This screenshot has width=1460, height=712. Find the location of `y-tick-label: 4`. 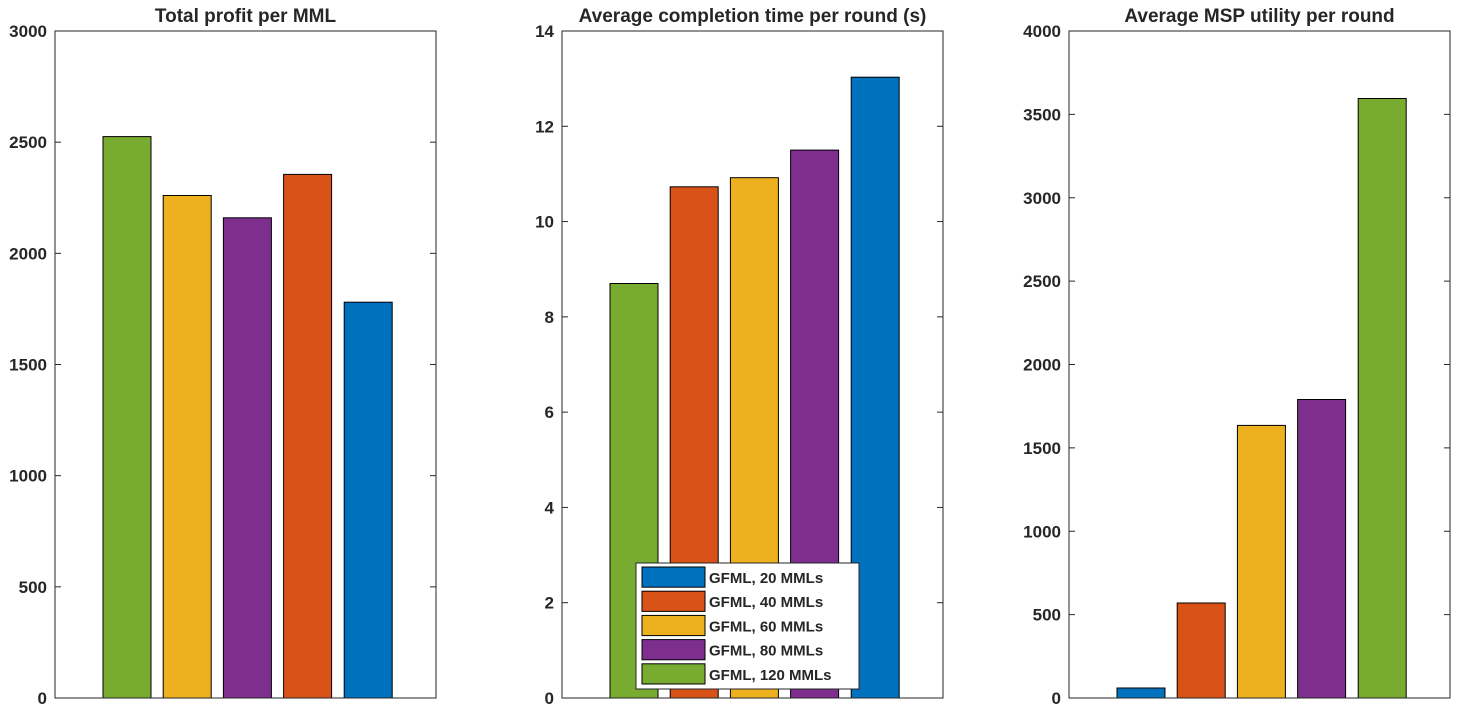

y-tick-label: 4 is located at coordinates (550, 507).